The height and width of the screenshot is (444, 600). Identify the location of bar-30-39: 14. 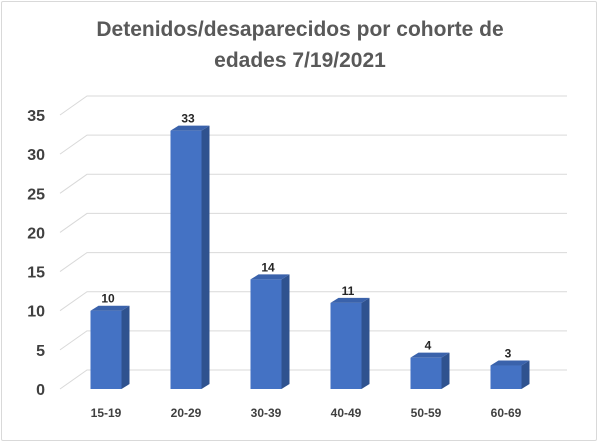
(270, 324).